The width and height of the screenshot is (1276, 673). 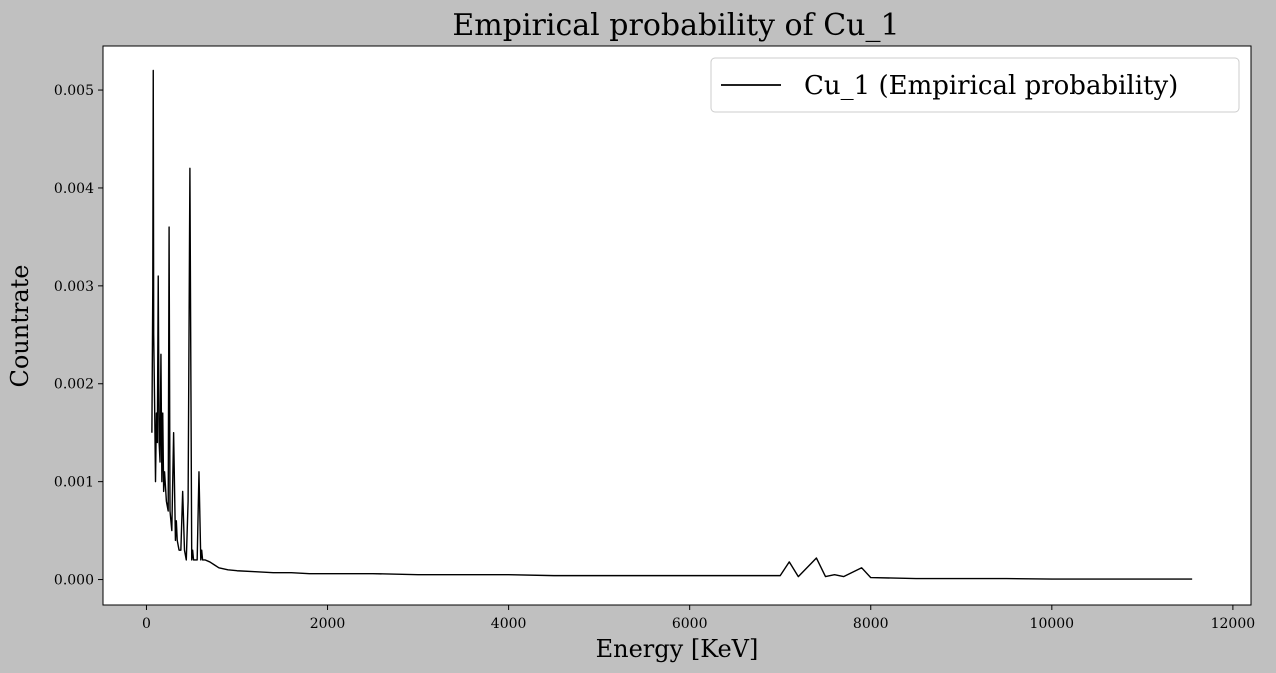 What do you see at coordinates (677, 649) in the screenshot?
I see `x-axis-label: Energy [KeV]` at bounding box center [677, 649].